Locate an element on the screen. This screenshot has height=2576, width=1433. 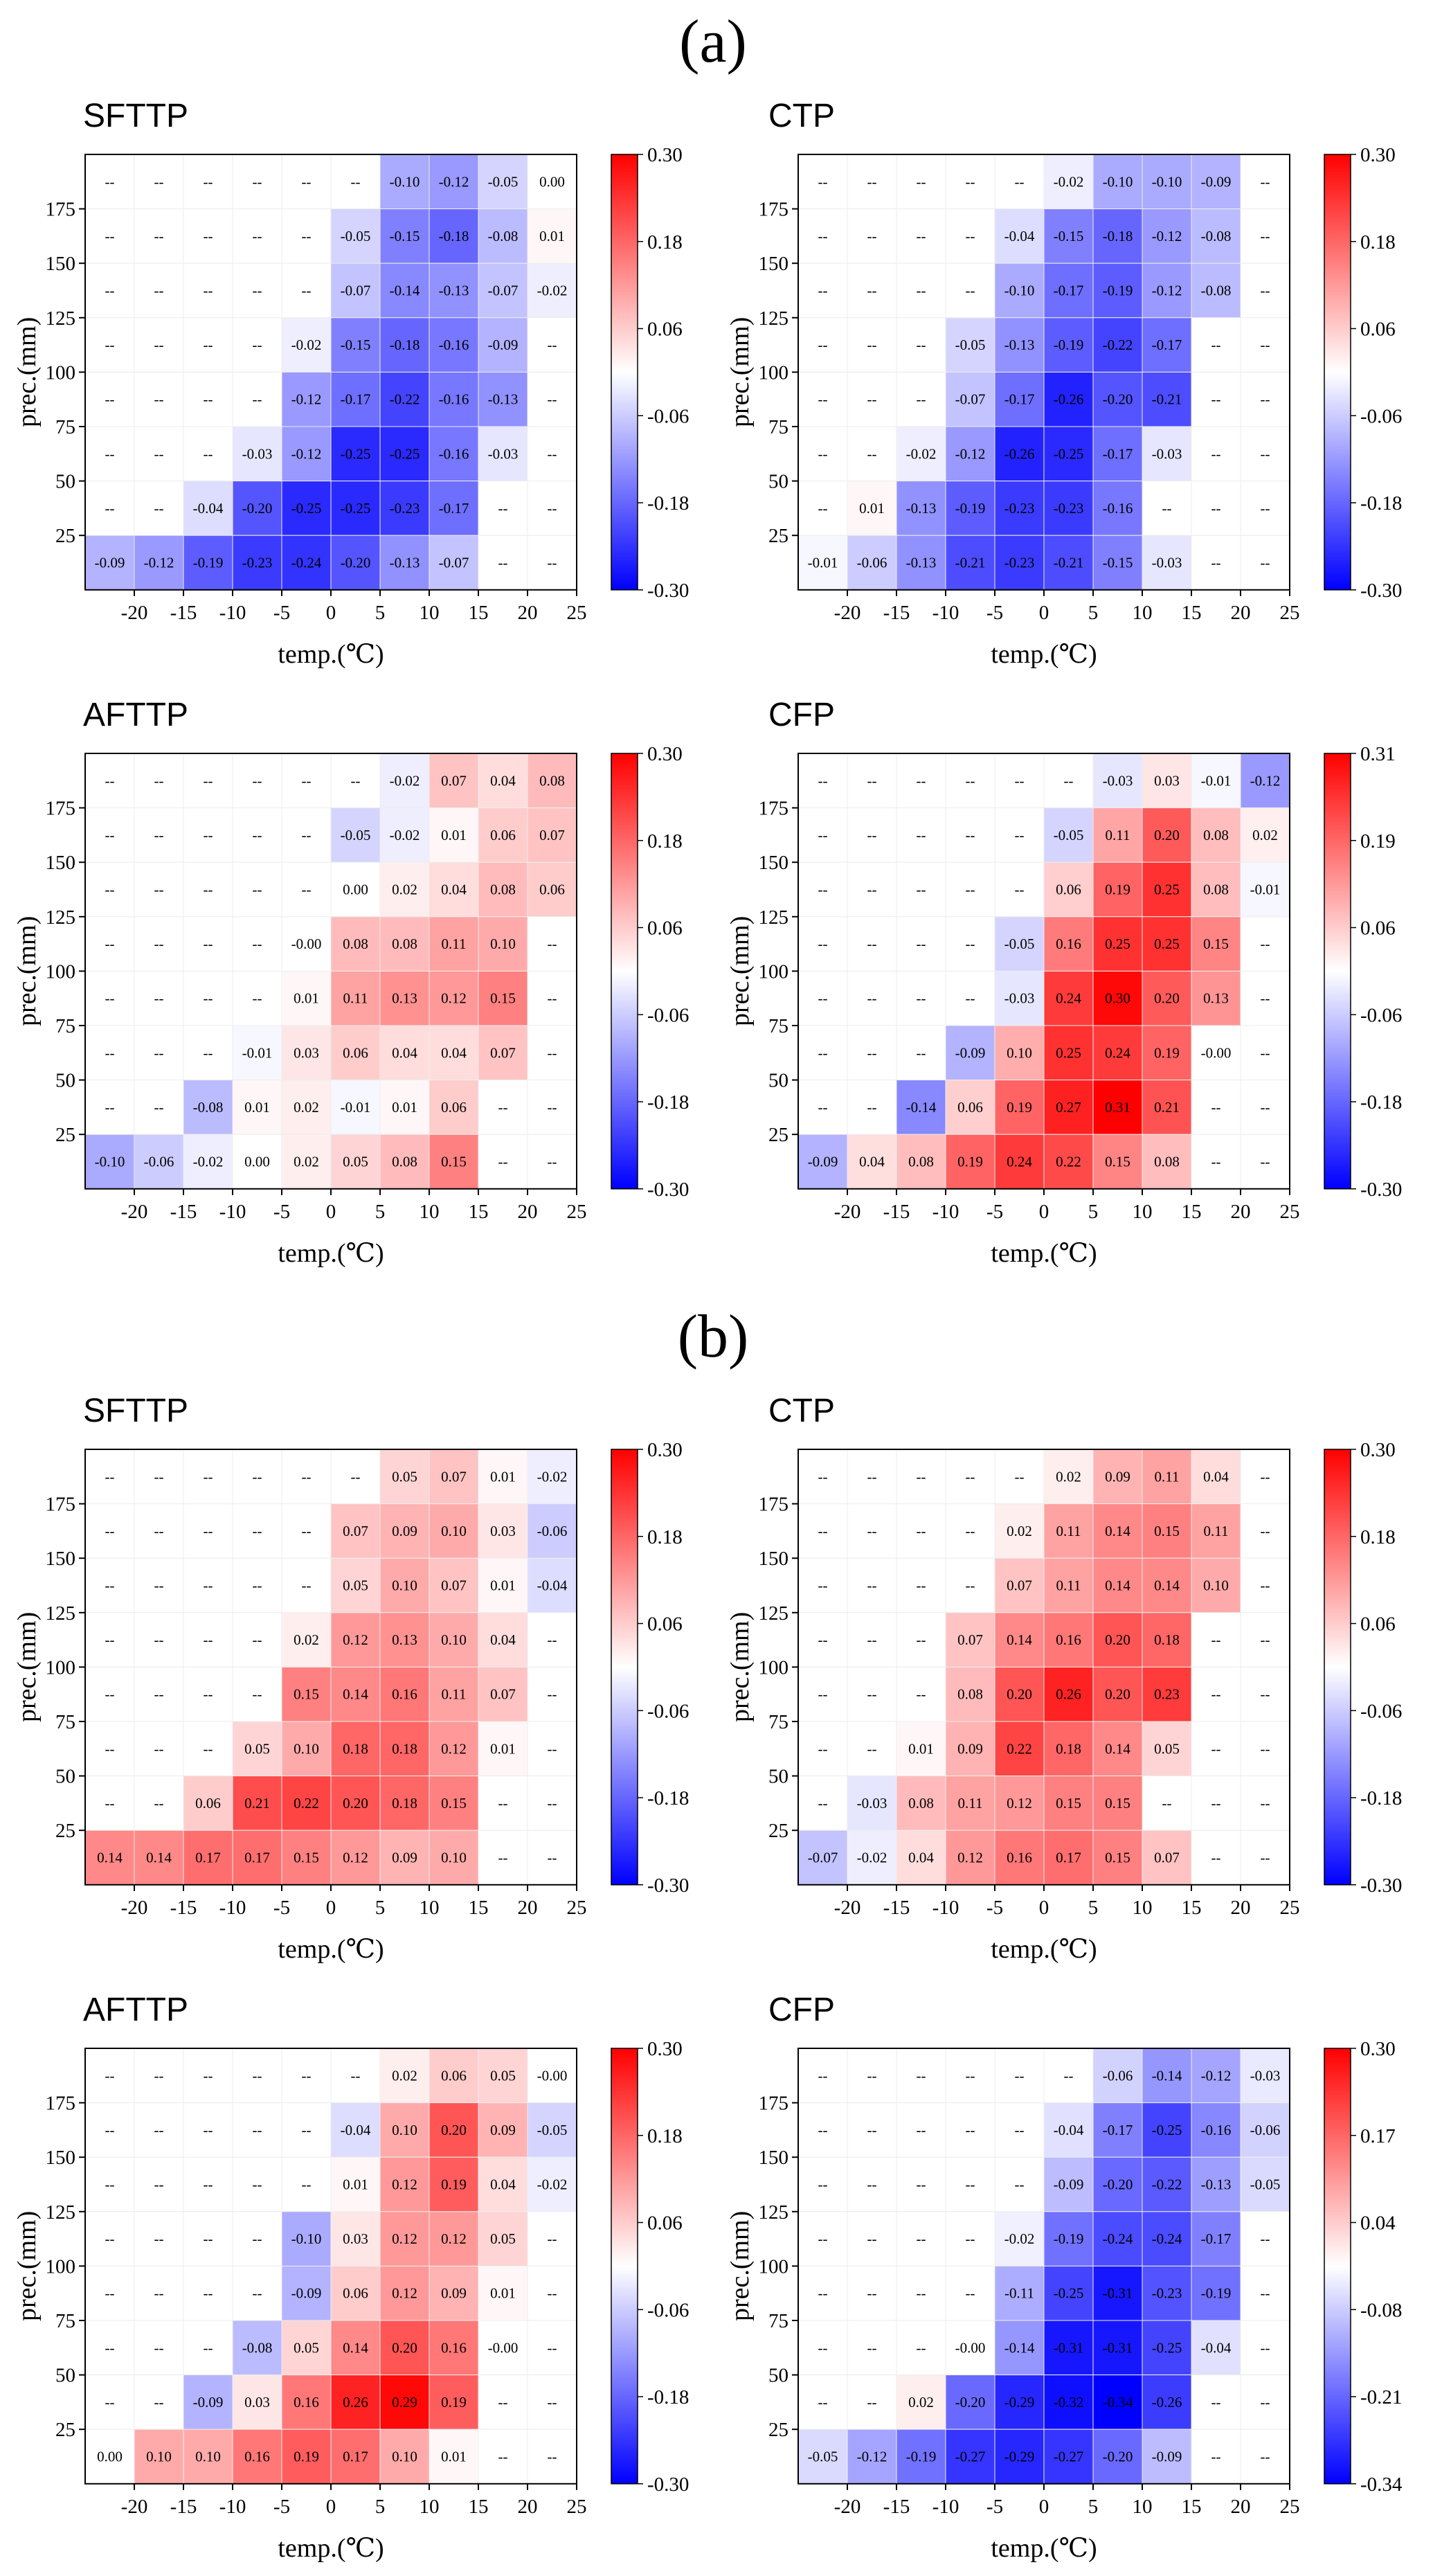
cell-value: -0.22 is located at coordinates (1167, 2184).